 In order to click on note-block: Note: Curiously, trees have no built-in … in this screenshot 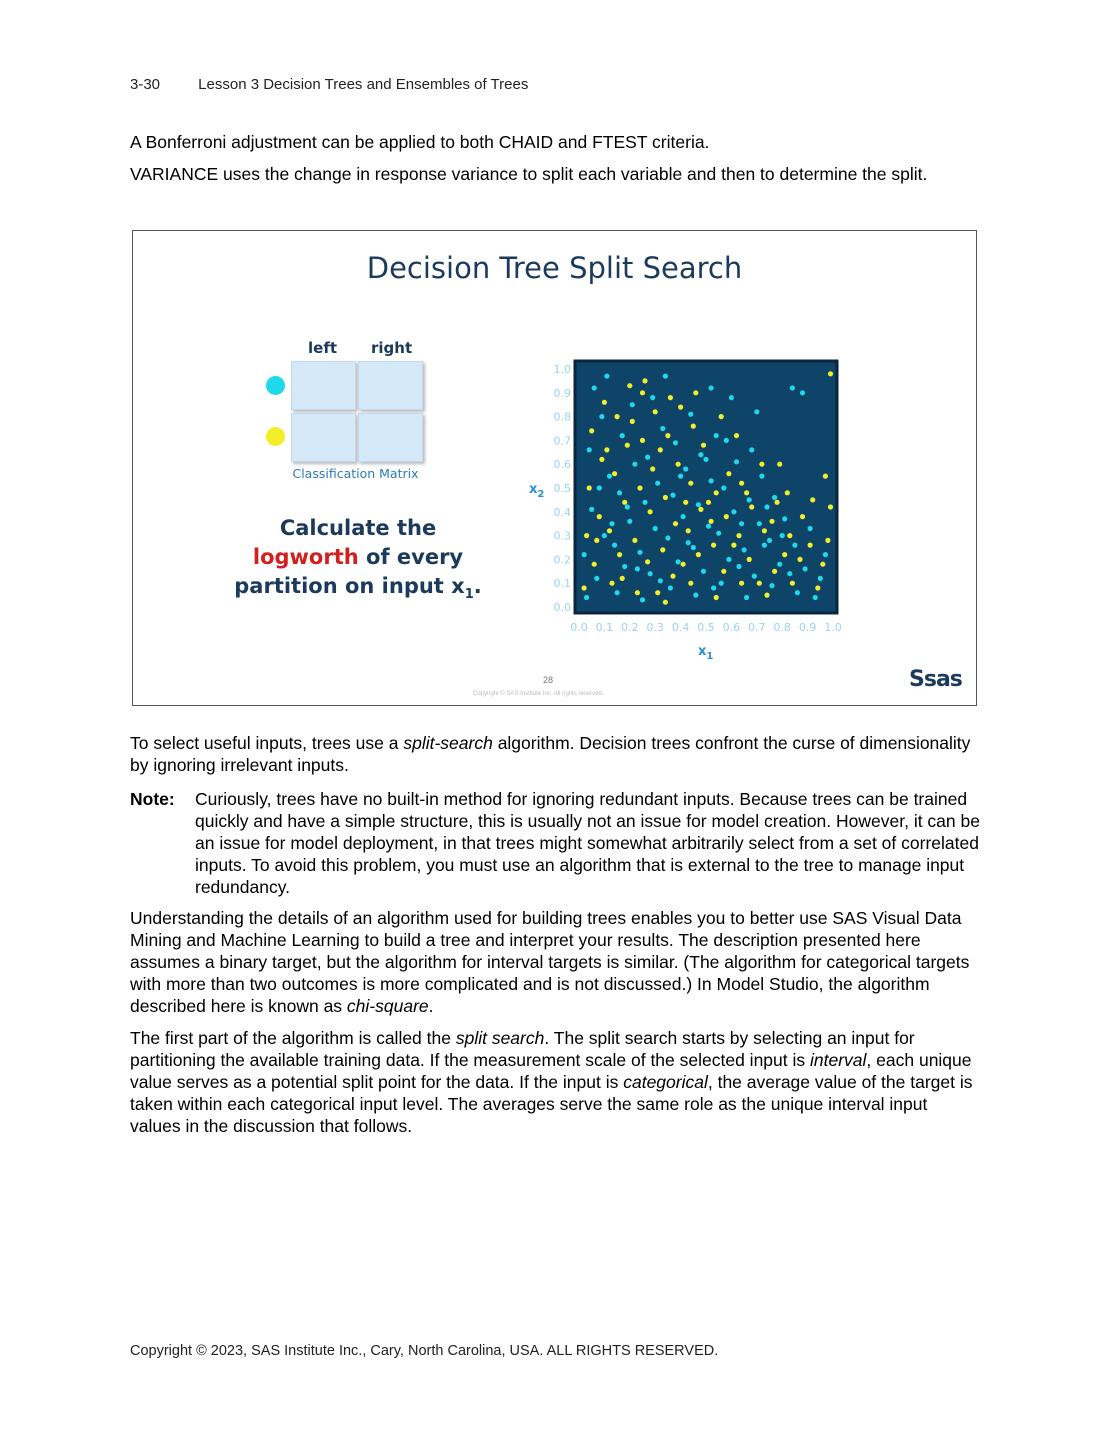, I will do `click(555, 843)`.